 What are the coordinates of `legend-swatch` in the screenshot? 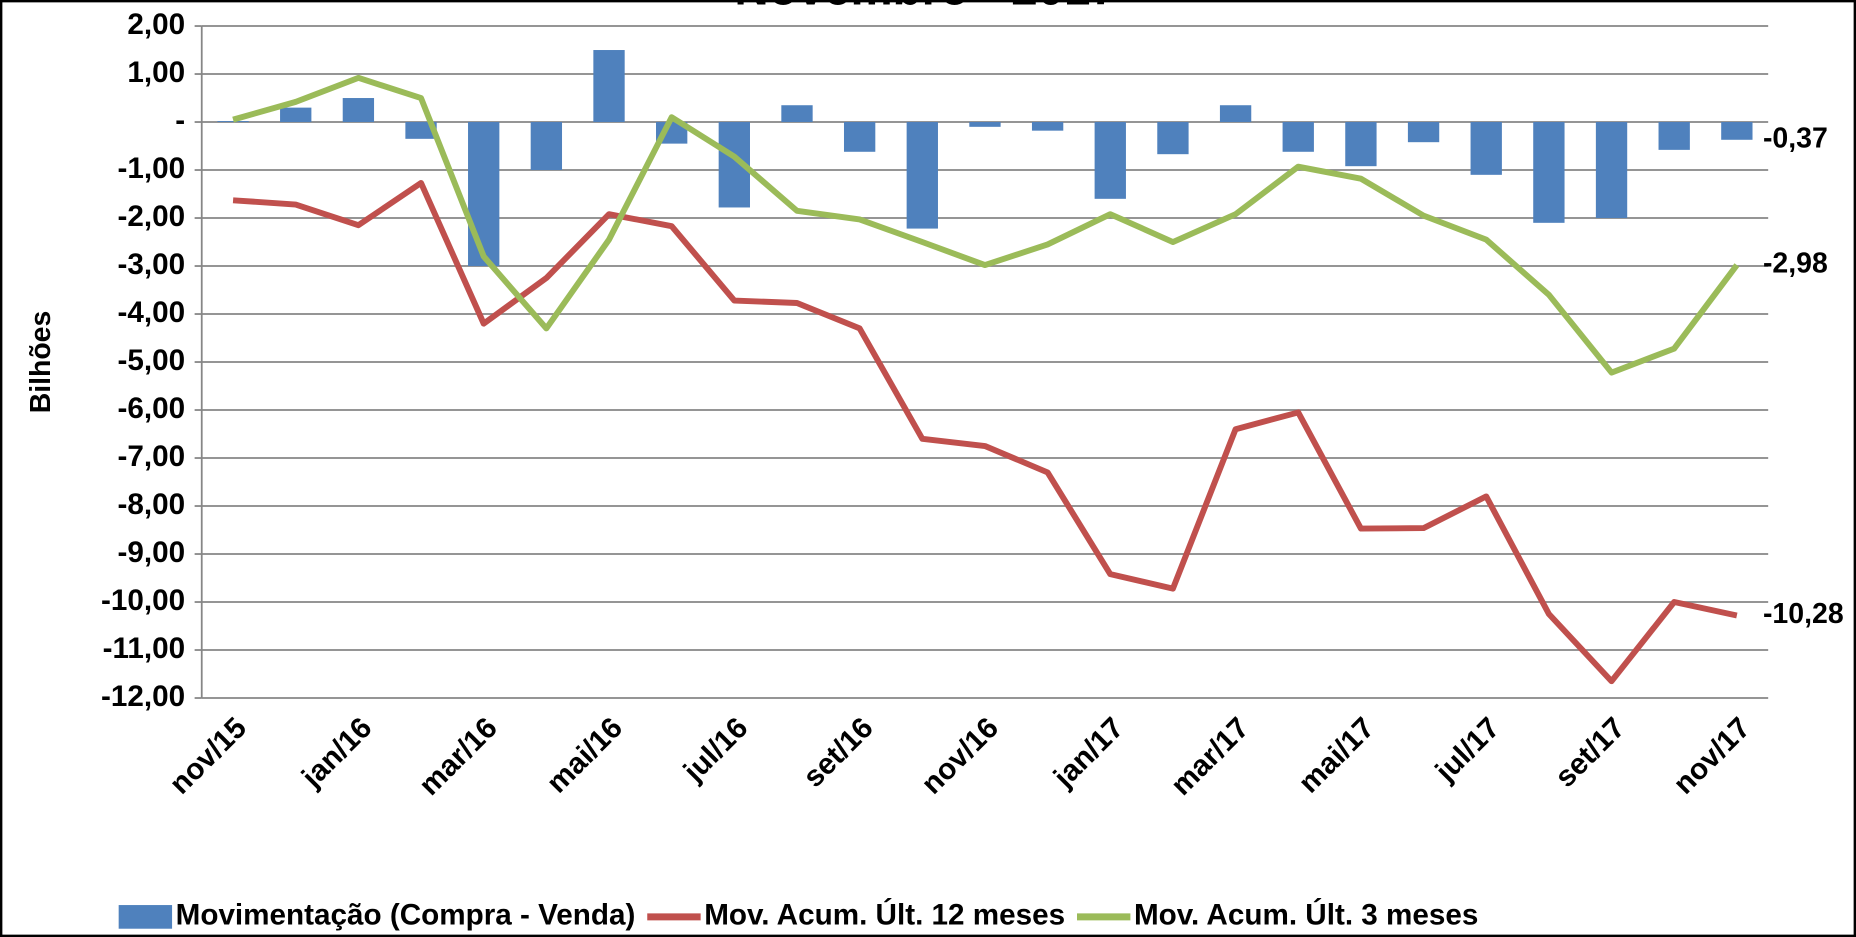 It's located at (145, 917).